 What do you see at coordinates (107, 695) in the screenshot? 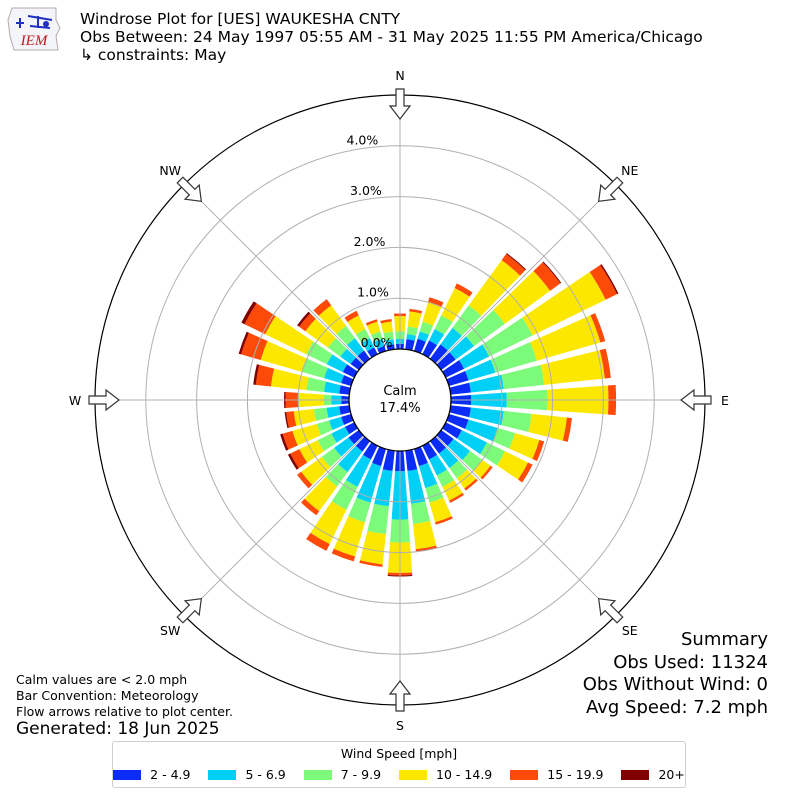
I see `bar-convention-note: Bar Convention: Meteorology` at bounding box center [107, 695].